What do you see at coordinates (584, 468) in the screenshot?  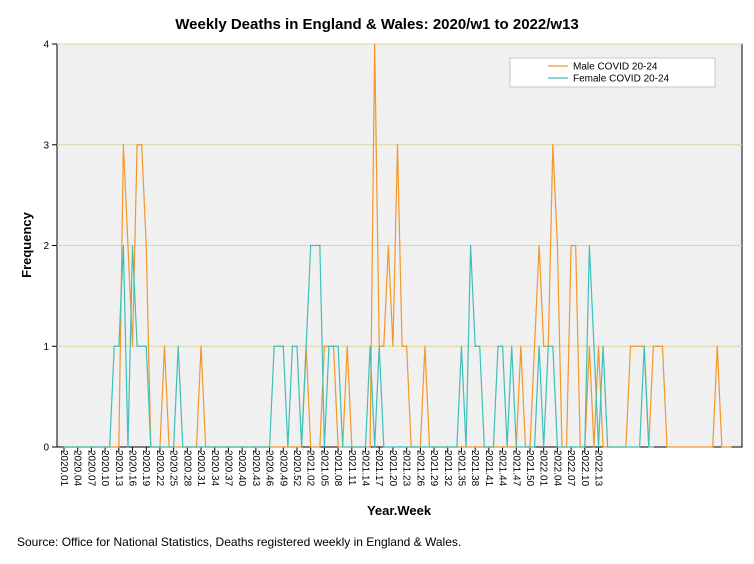 I see `x-tick-label: 2022.10` at bounding box center [584, 468].